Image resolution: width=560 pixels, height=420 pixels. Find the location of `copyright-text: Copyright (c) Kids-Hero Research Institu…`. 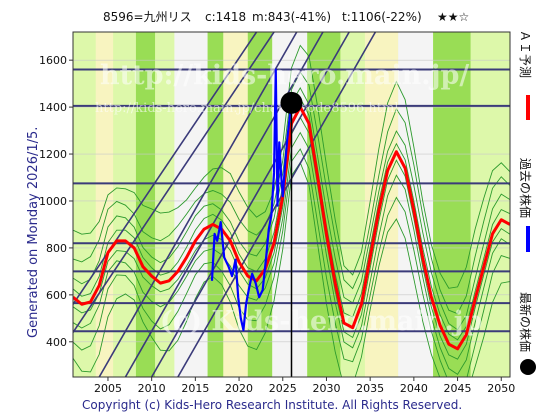

copyright-text: Copyright (c) Kids-Hero Research Institu… is located at coordinates (272, 405).